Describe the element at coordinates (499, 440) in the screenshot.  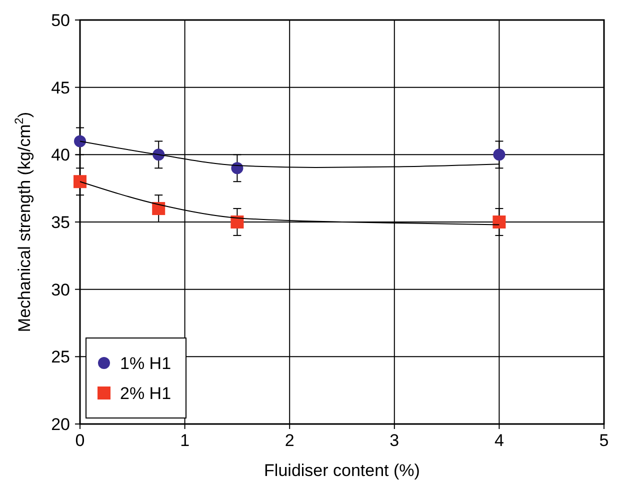
I see `x-tick-label: 4` at that location.